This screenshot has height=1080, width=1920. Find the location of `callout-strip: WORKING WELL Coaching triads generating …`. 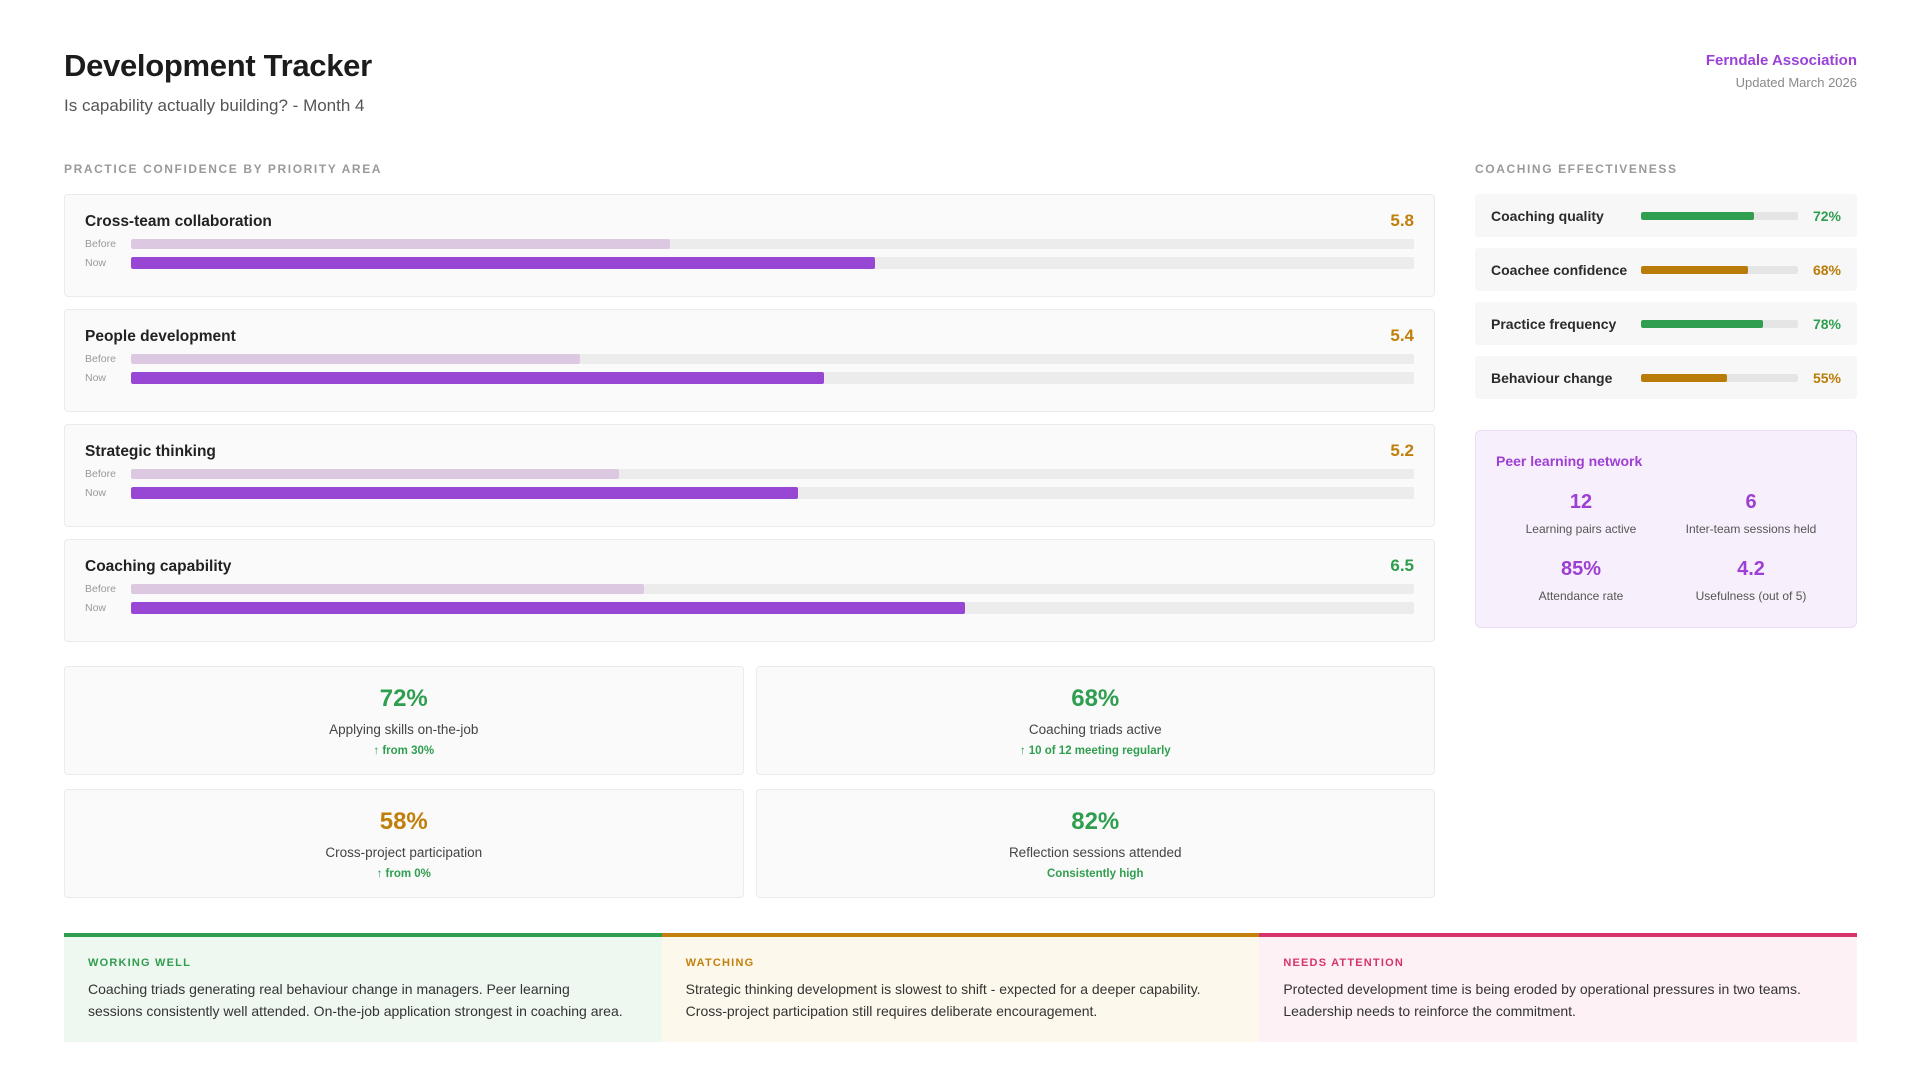

callout-strip: WORKING WELL Coaching triads generating … is located at coordinates (961, 988).